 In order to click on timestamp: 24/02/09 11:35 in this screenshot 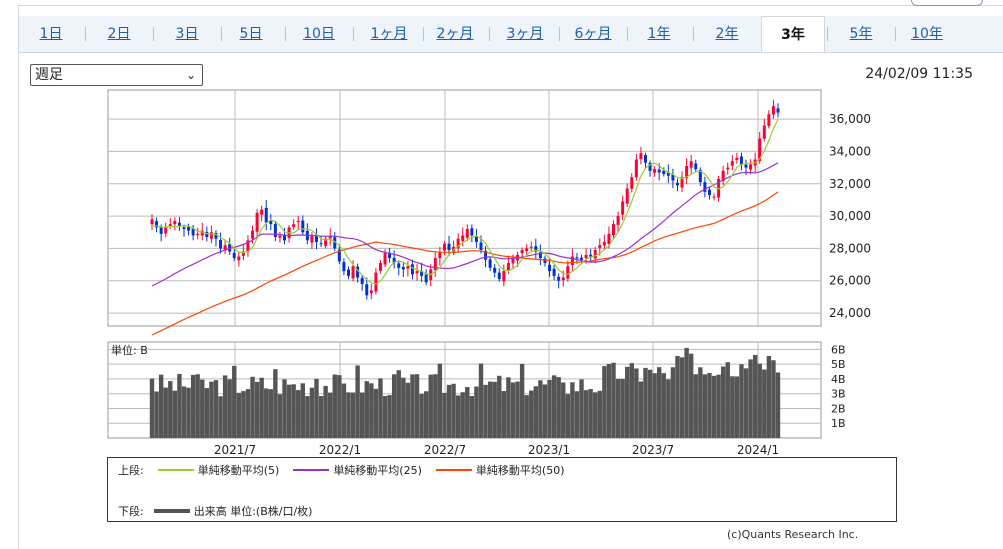, I will do `click(919, 74)`.